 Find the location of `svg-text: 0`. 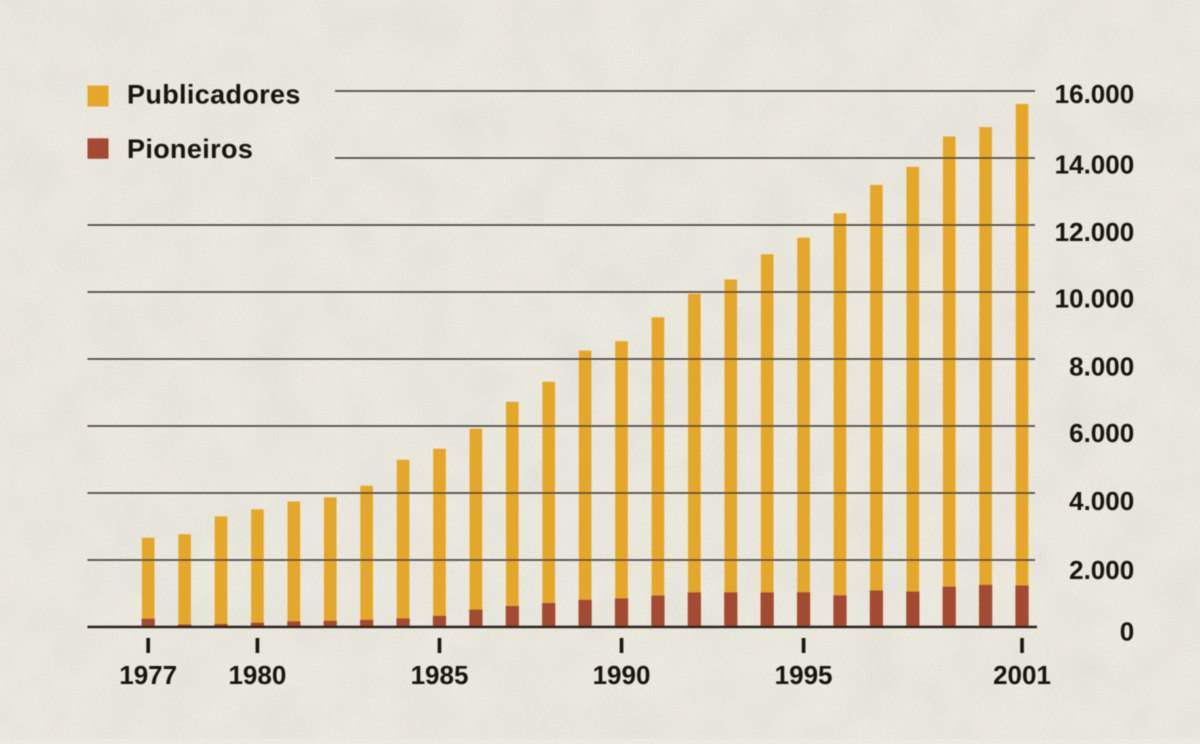

svg-text: 0 is located at coordinates (1127, 632).